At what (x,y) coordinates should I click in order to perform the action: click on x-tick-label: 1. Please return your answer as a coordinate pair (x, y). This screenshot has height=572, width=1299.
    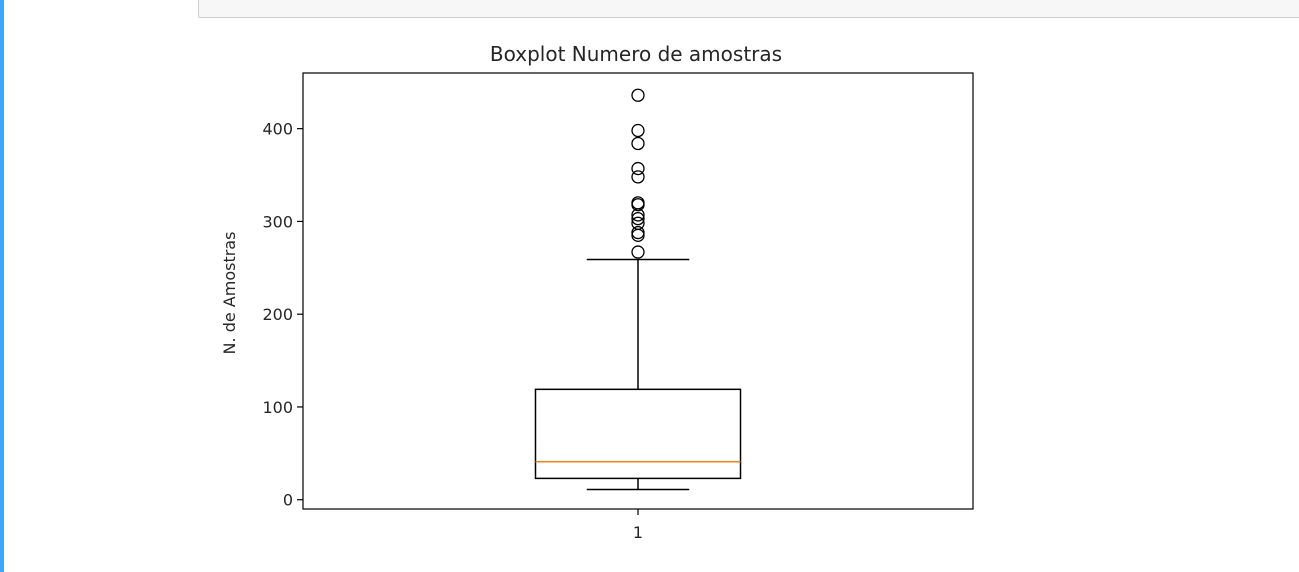
    Looking at the image, I should click on (638, 532).